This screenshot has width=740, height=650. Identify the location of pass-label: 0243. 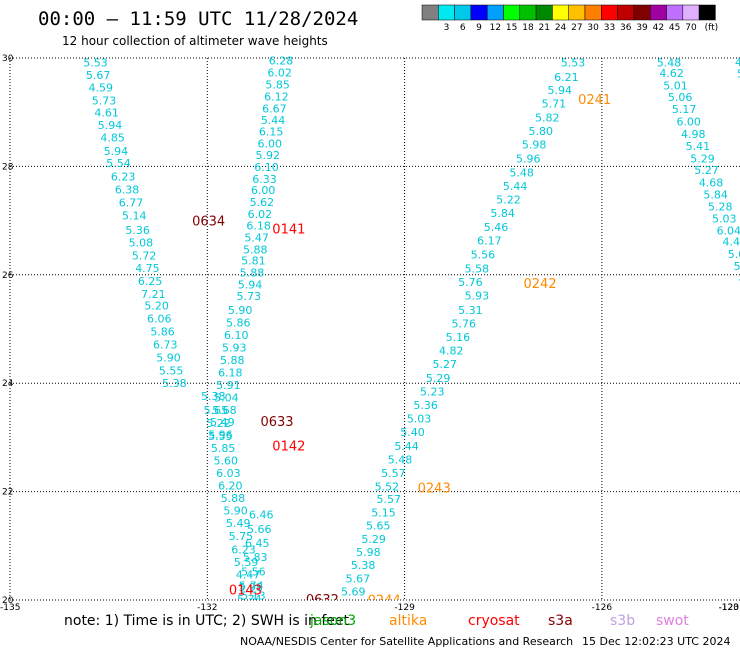
(434, 488).